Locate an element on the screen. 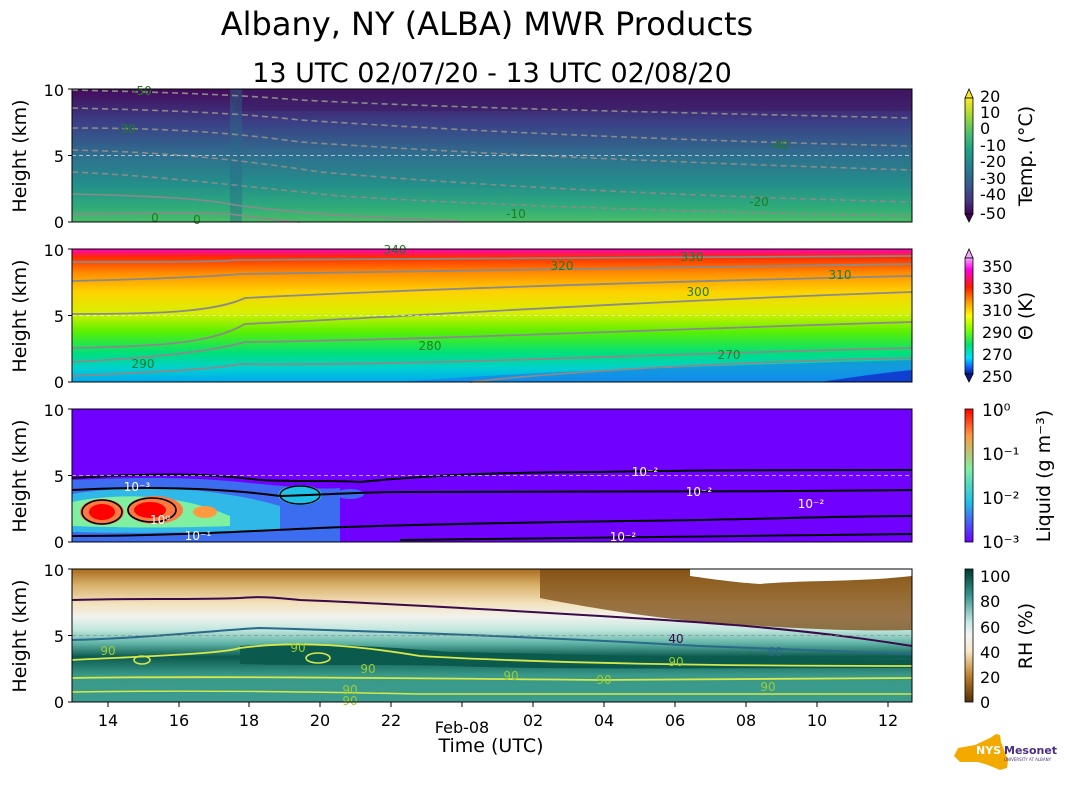  colorbar-tick-label: -20 is located at coordinates (993, 161).